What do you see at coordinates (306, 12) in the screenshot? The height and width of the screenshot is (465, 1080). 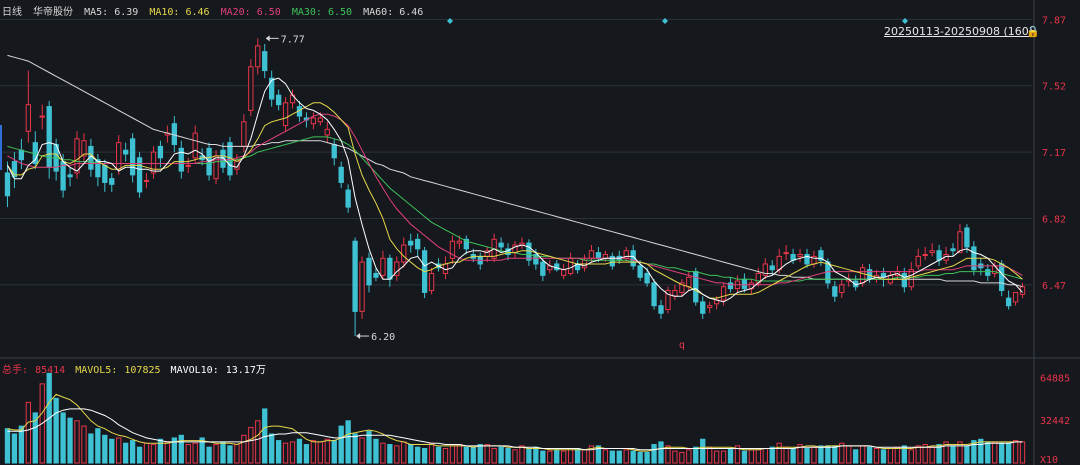 I see `ma30-label: MA30:` at bounding box center [306, 12].